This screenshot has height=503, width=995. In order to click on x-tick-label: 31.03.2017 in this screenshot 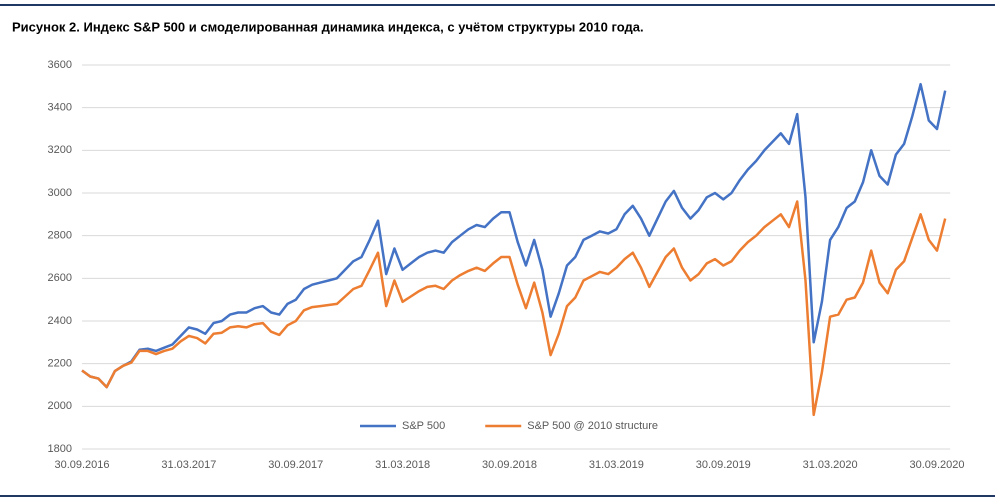, I will do `click(188, 465)`.